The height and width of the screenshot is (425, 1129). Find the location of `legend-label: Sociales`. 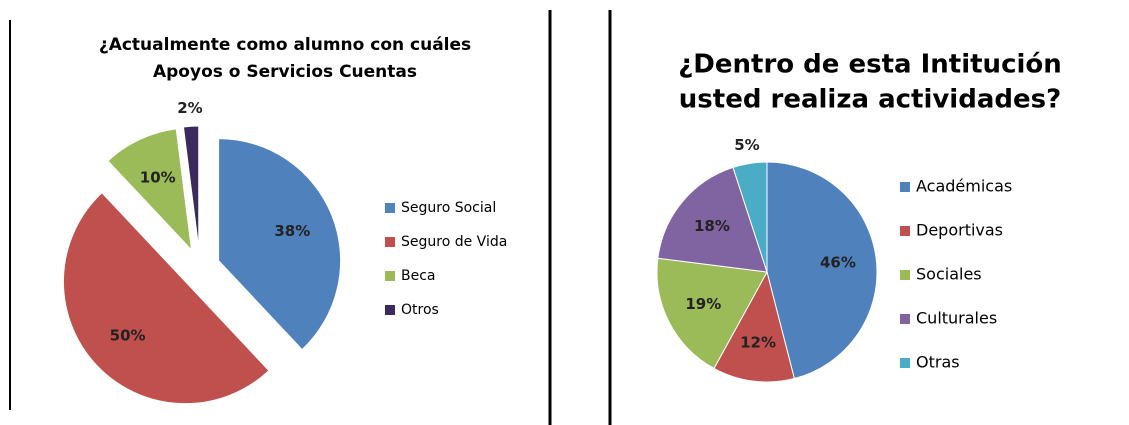

legend-label: Sociales is located at coordinates (949, 274).